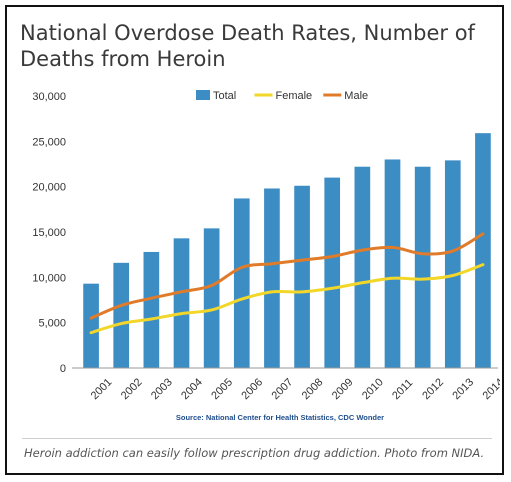 The height and width of the screenshot is (482, 511). I want to click on x-tick-label: 2012, so click(433, 389).